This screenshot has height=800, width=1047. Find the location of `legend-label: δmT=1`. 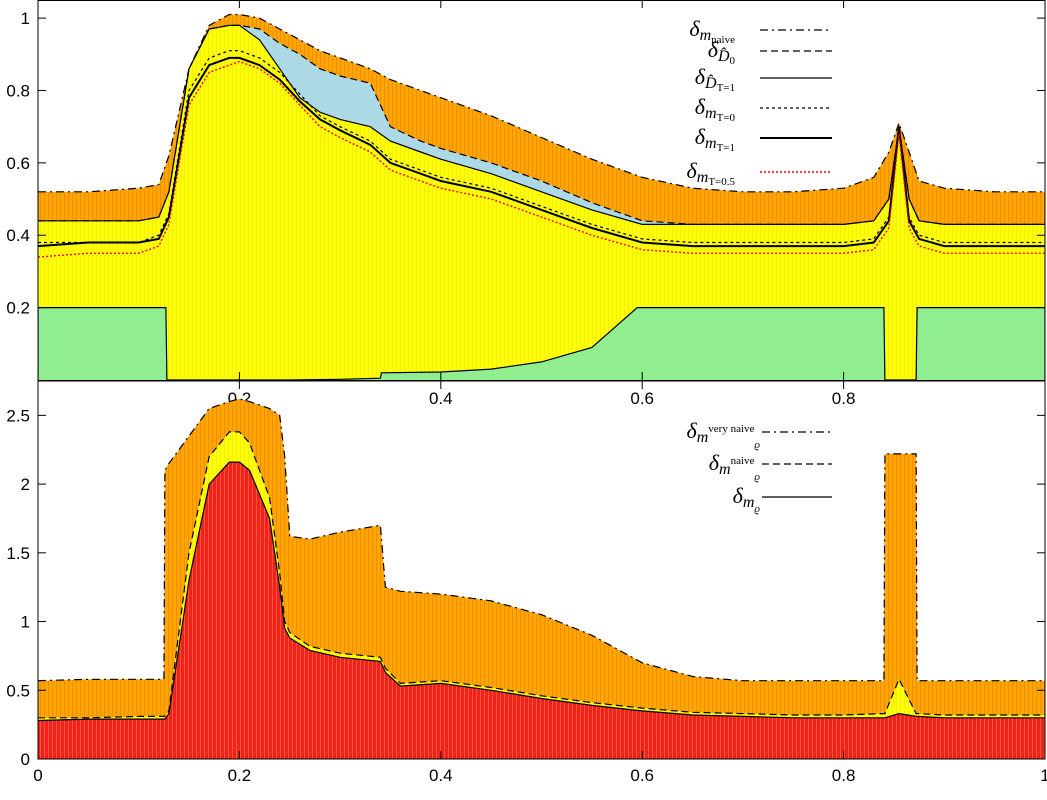

legend-label: δmT=1 is located at coordinates (715, 139).